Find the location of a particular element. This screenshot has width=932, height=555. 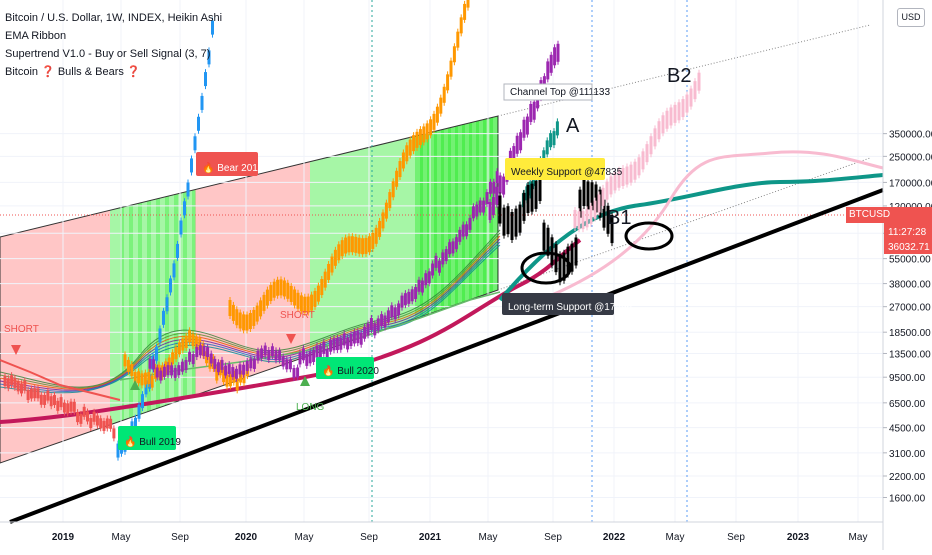

price-tick-label: 55000.00 is located at coordinates (910, 260).